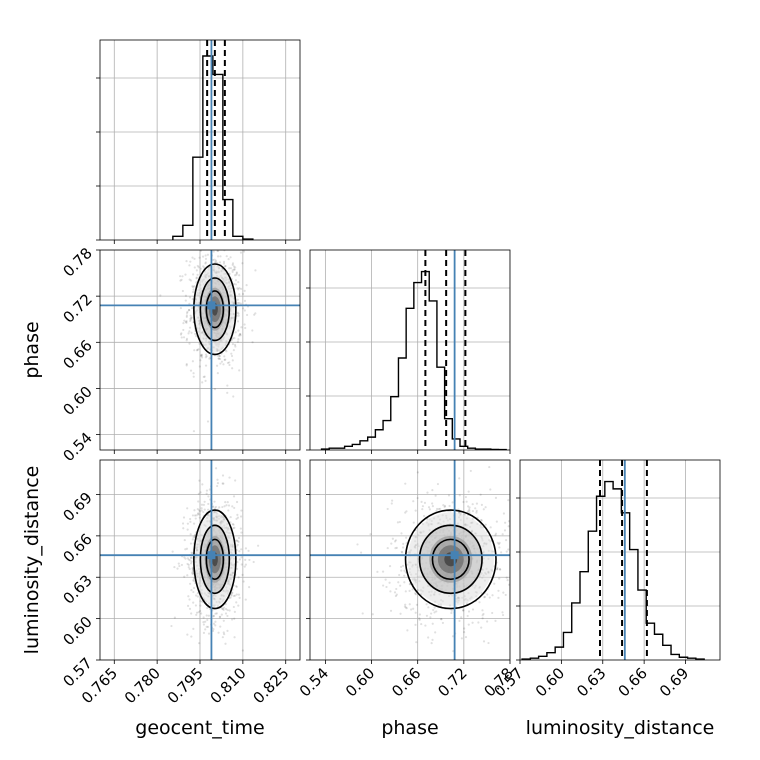  Describe the element at coordinates (410, 560) in the screenshot. I see `panel-border` at that location.